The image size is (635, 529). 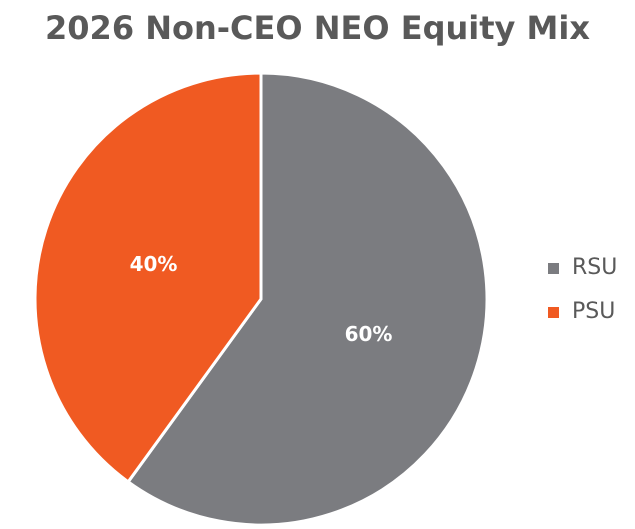 I want to click on legend-item-psu: PSU, so click(x=582, y=312).